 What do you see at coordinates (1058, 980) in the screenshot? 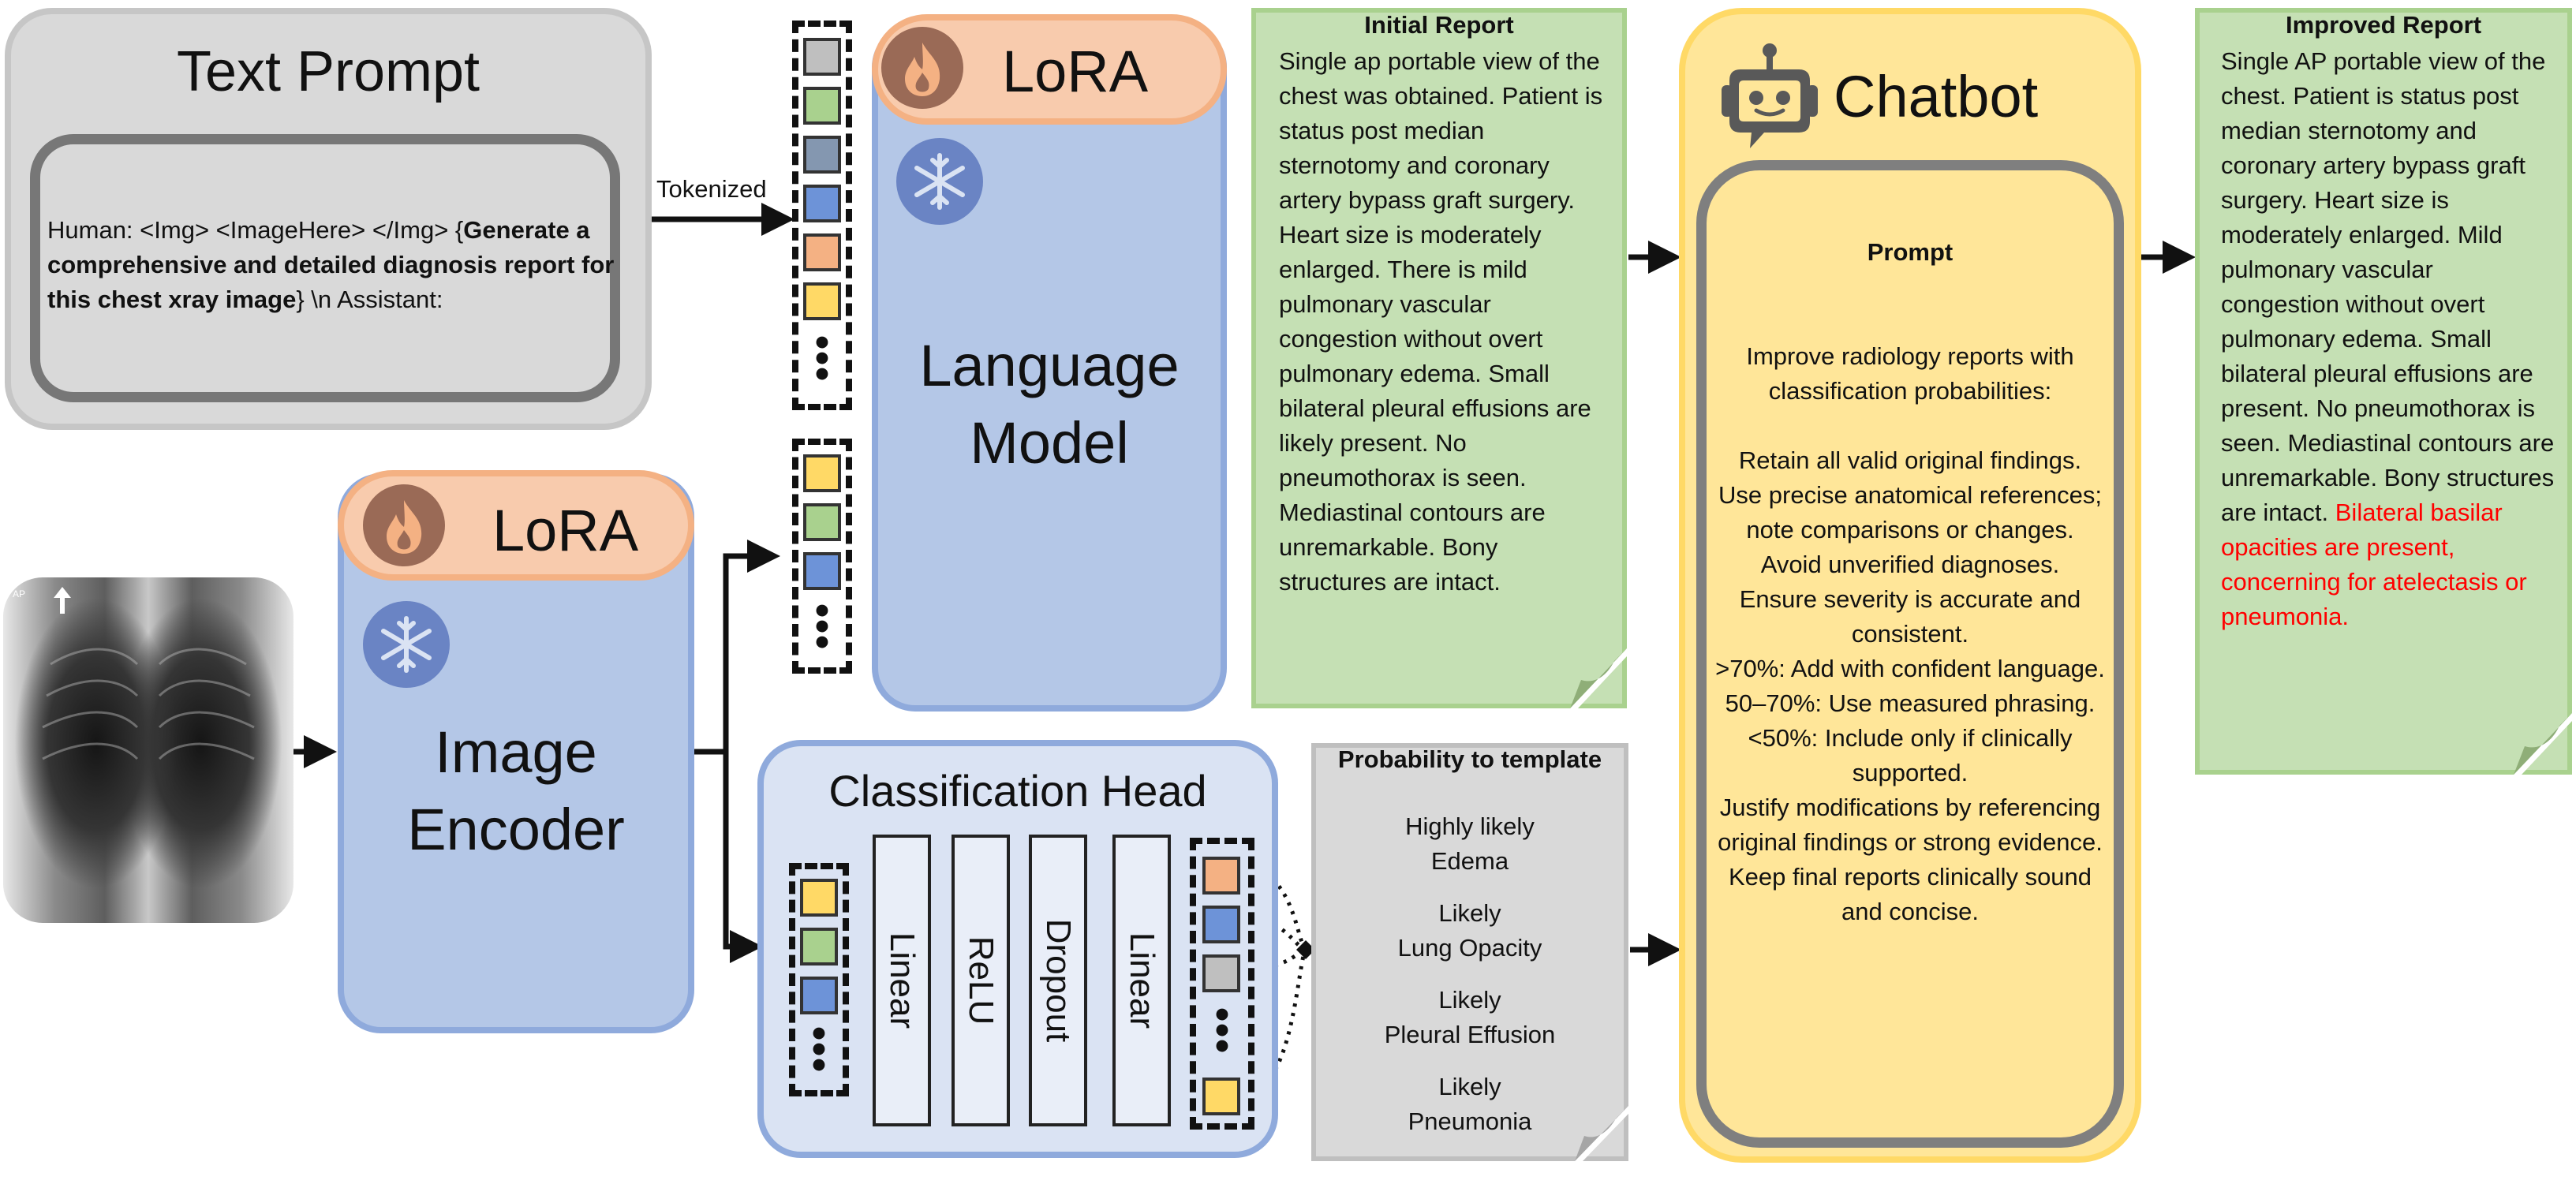
I see `layer-dropout: Dropout` at bounding box center [1058, 980].